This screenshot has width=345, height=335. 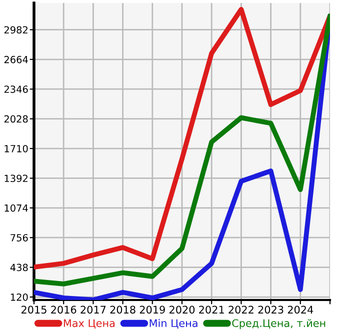 I want to click on y-tick-label: 2982, so click(x=16, y=30).